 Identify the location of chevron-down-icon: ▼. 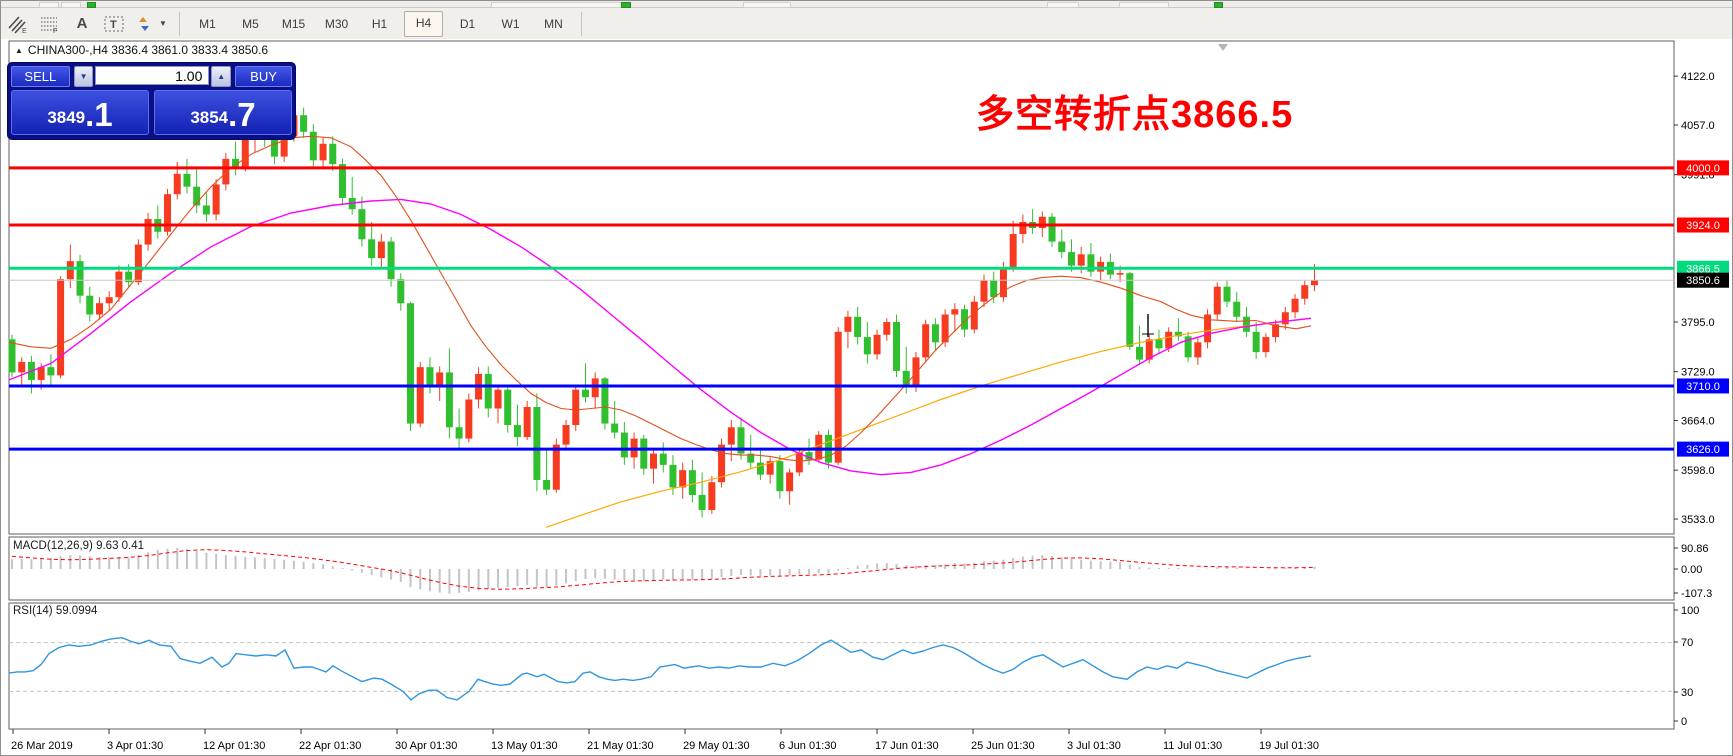
(163, 23).